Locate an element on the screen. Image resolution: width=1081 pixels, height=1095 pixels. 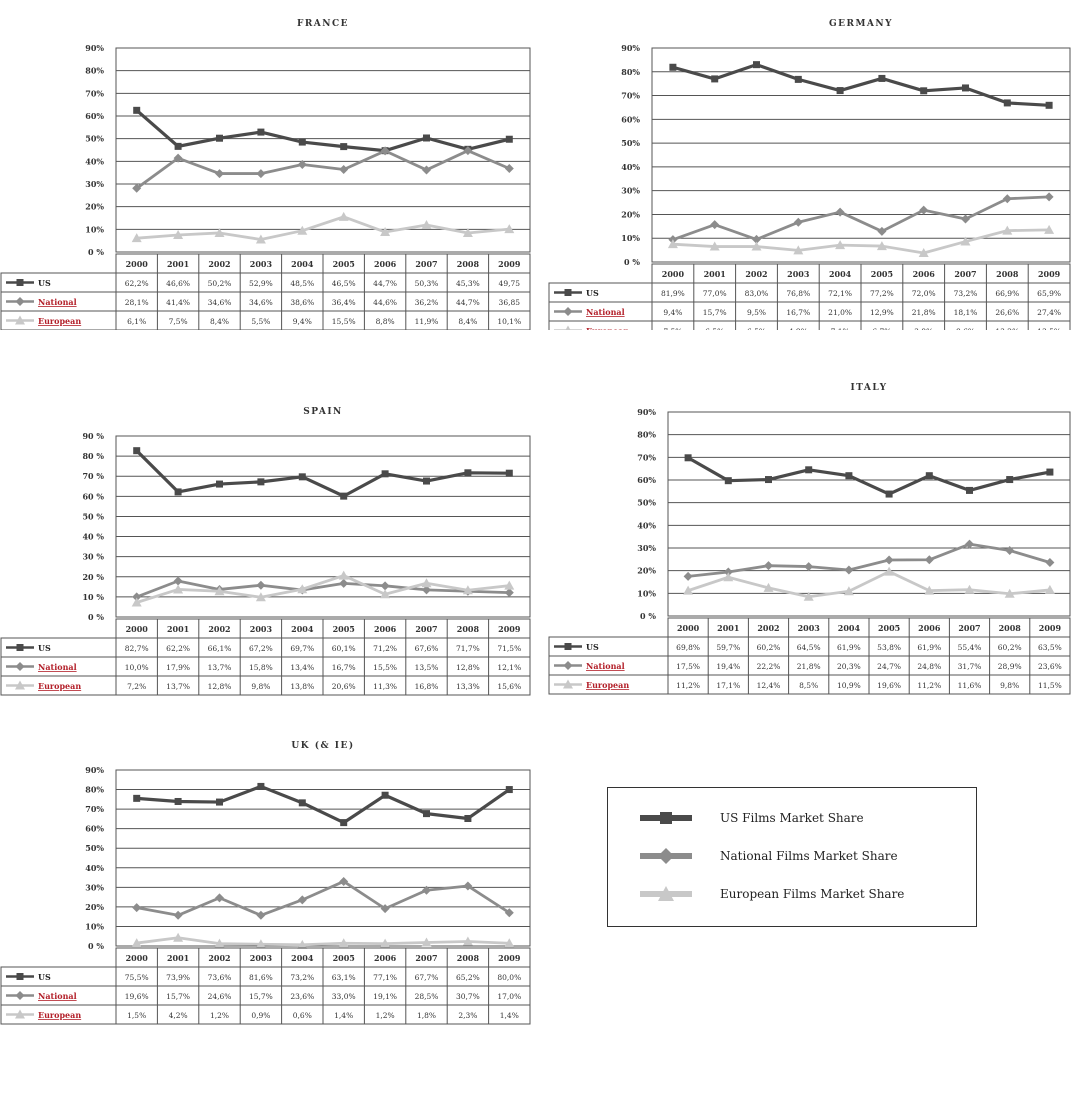
data-point-spain-national is located at coordinates (178, 581).